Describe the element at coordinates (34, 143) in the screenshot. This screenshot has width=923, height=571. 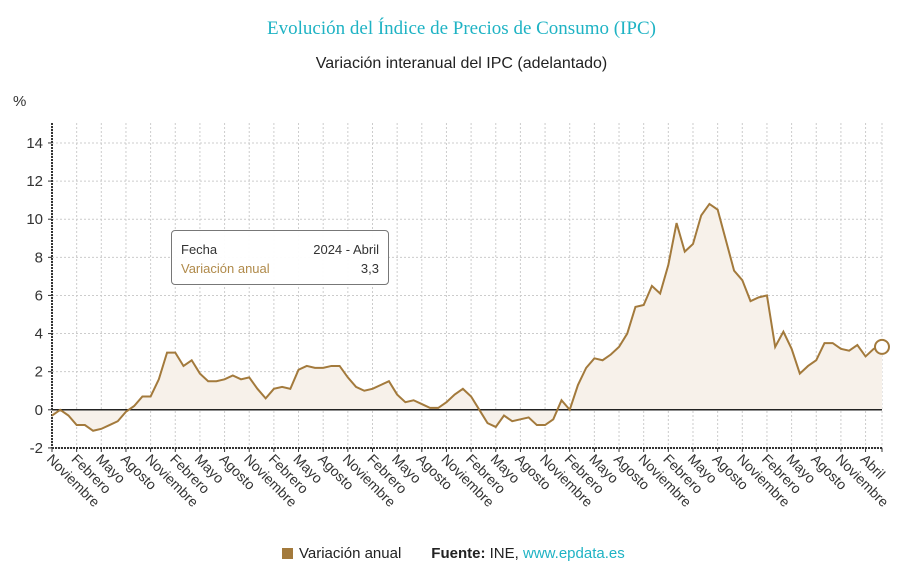
I see `y-tick-label: 14` at that location.